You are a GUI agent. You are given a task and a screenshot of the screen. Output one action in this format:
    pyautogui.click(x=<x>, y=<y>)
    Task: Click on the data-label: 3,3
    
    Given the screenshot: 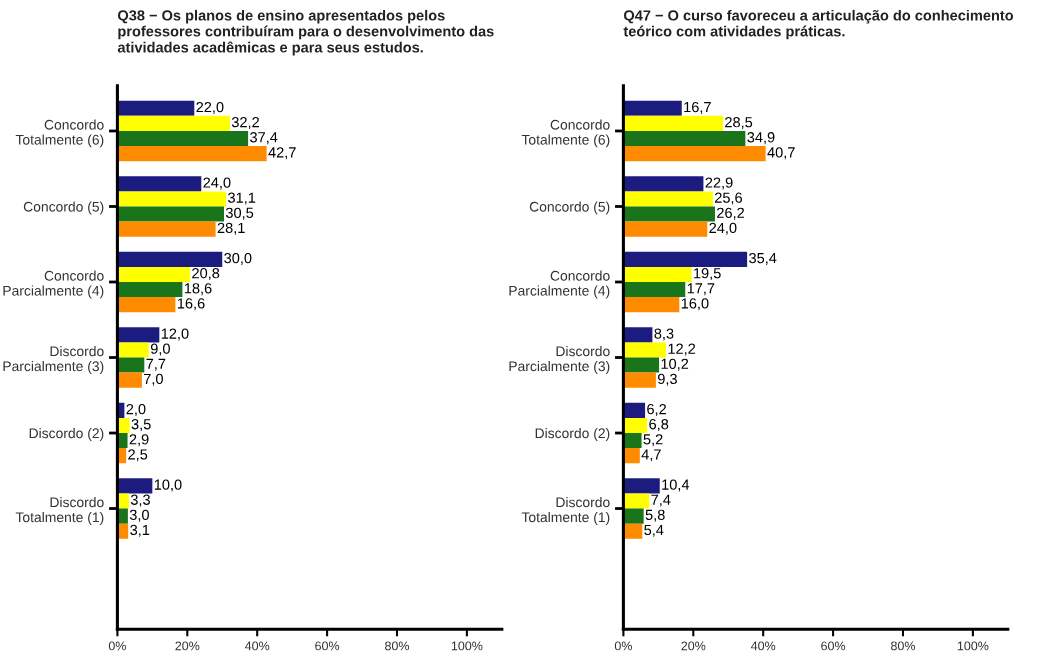 What is the action you would take?
    pyautogui.click(x=140, y=500)
    